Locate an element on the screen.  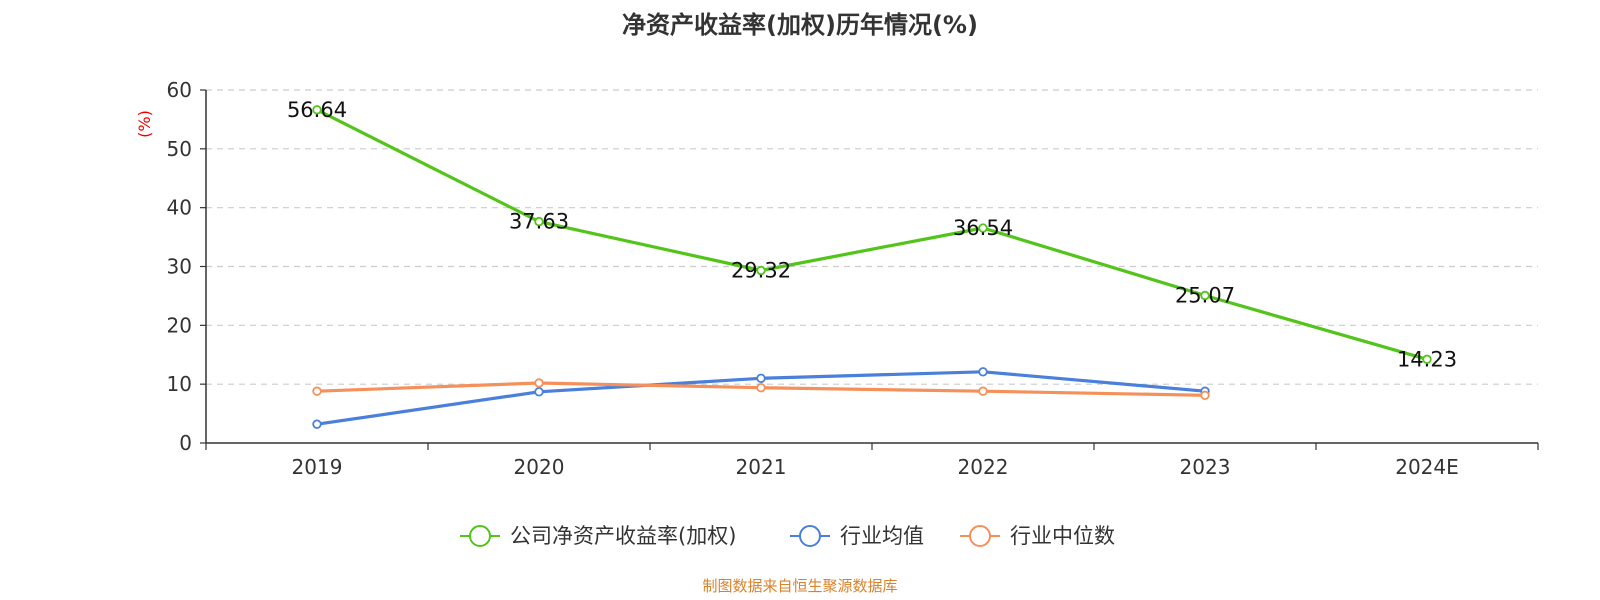
data-label: 14.23 is located at coordinates (1427, 359).